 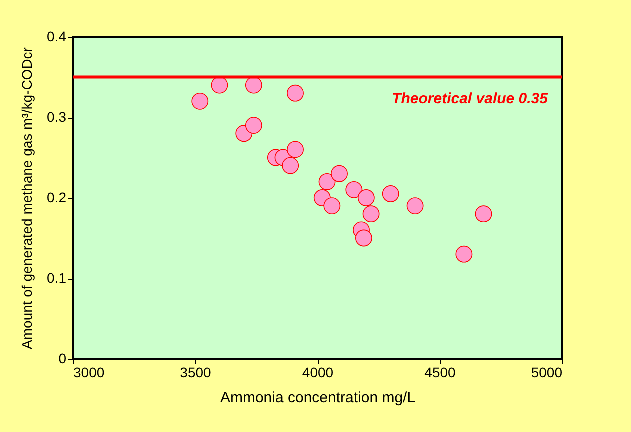 What do you see at coordinates (318, 398) in the screenshot?
I see `x-axis-title: Ammonia concentration mg/L` at bounding box center [318, 398].